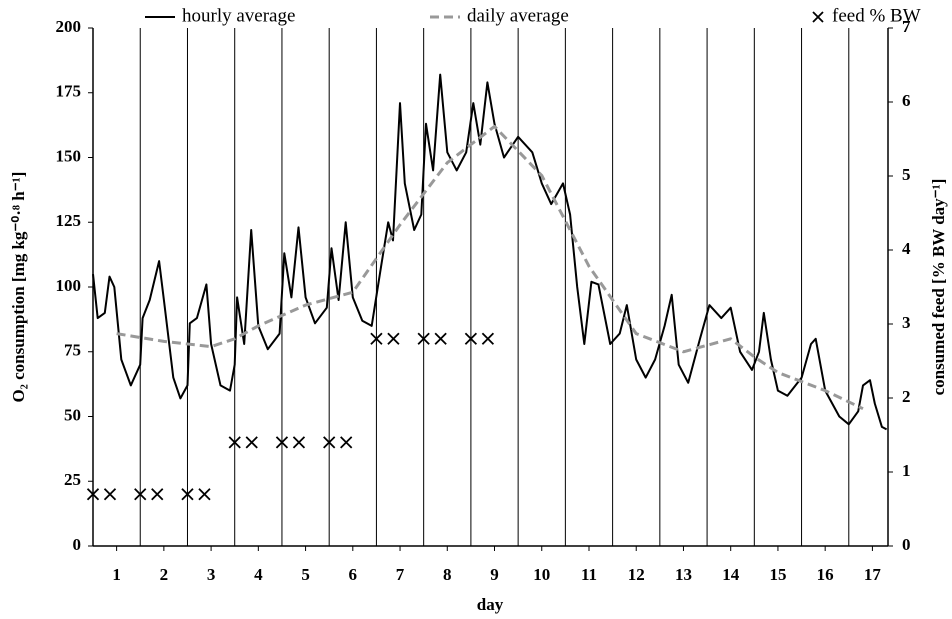 The width and height of the screenshot is (952, 619). Describe the element at coordinates (906, 174) in the screenshot. I see `y2-tick-label: 5` at that location.